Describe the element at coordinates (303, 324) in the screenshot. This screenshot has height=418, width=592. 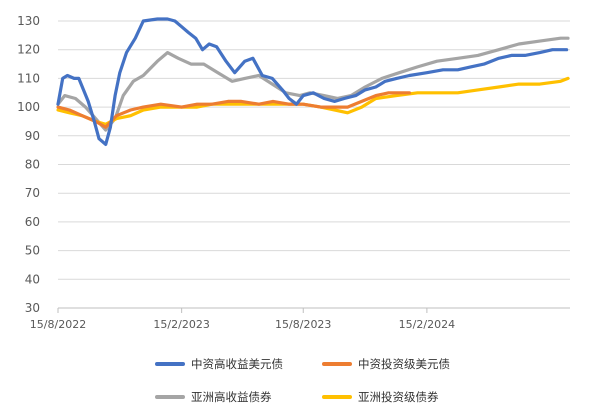
I see `x-tick-label: 15/8/2023` at that location.